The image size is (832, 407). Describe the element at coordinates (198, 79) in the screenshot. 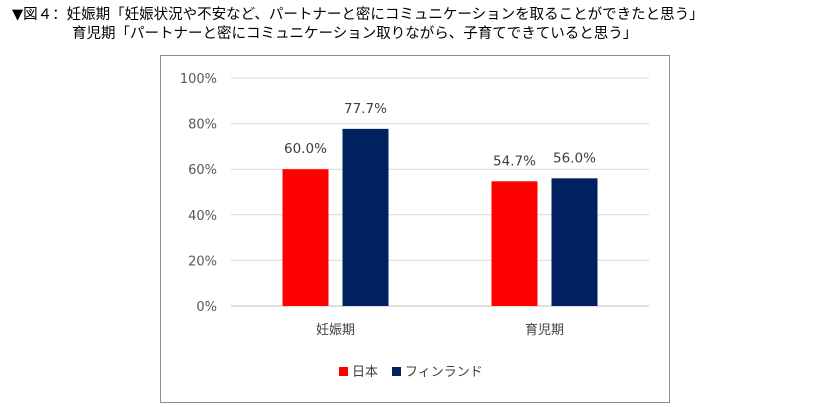

I see `y-tick-label: 100%` at that location.